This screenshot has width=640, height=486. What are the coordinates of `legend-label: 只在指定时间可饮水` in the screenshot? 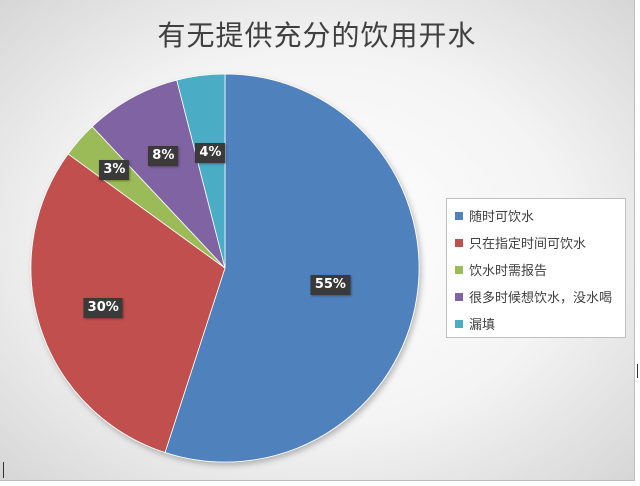 It's located at (528, 244).